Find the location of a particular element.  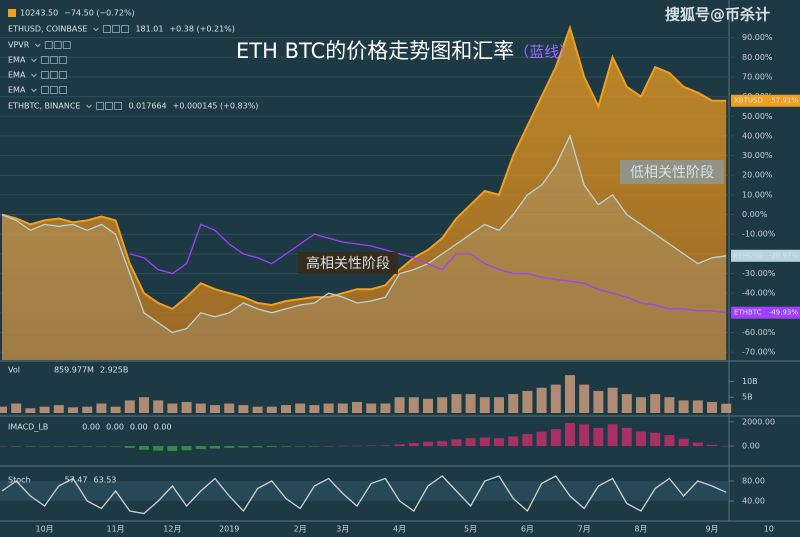

readout: 2.925B is located at coordinates (114, 370).